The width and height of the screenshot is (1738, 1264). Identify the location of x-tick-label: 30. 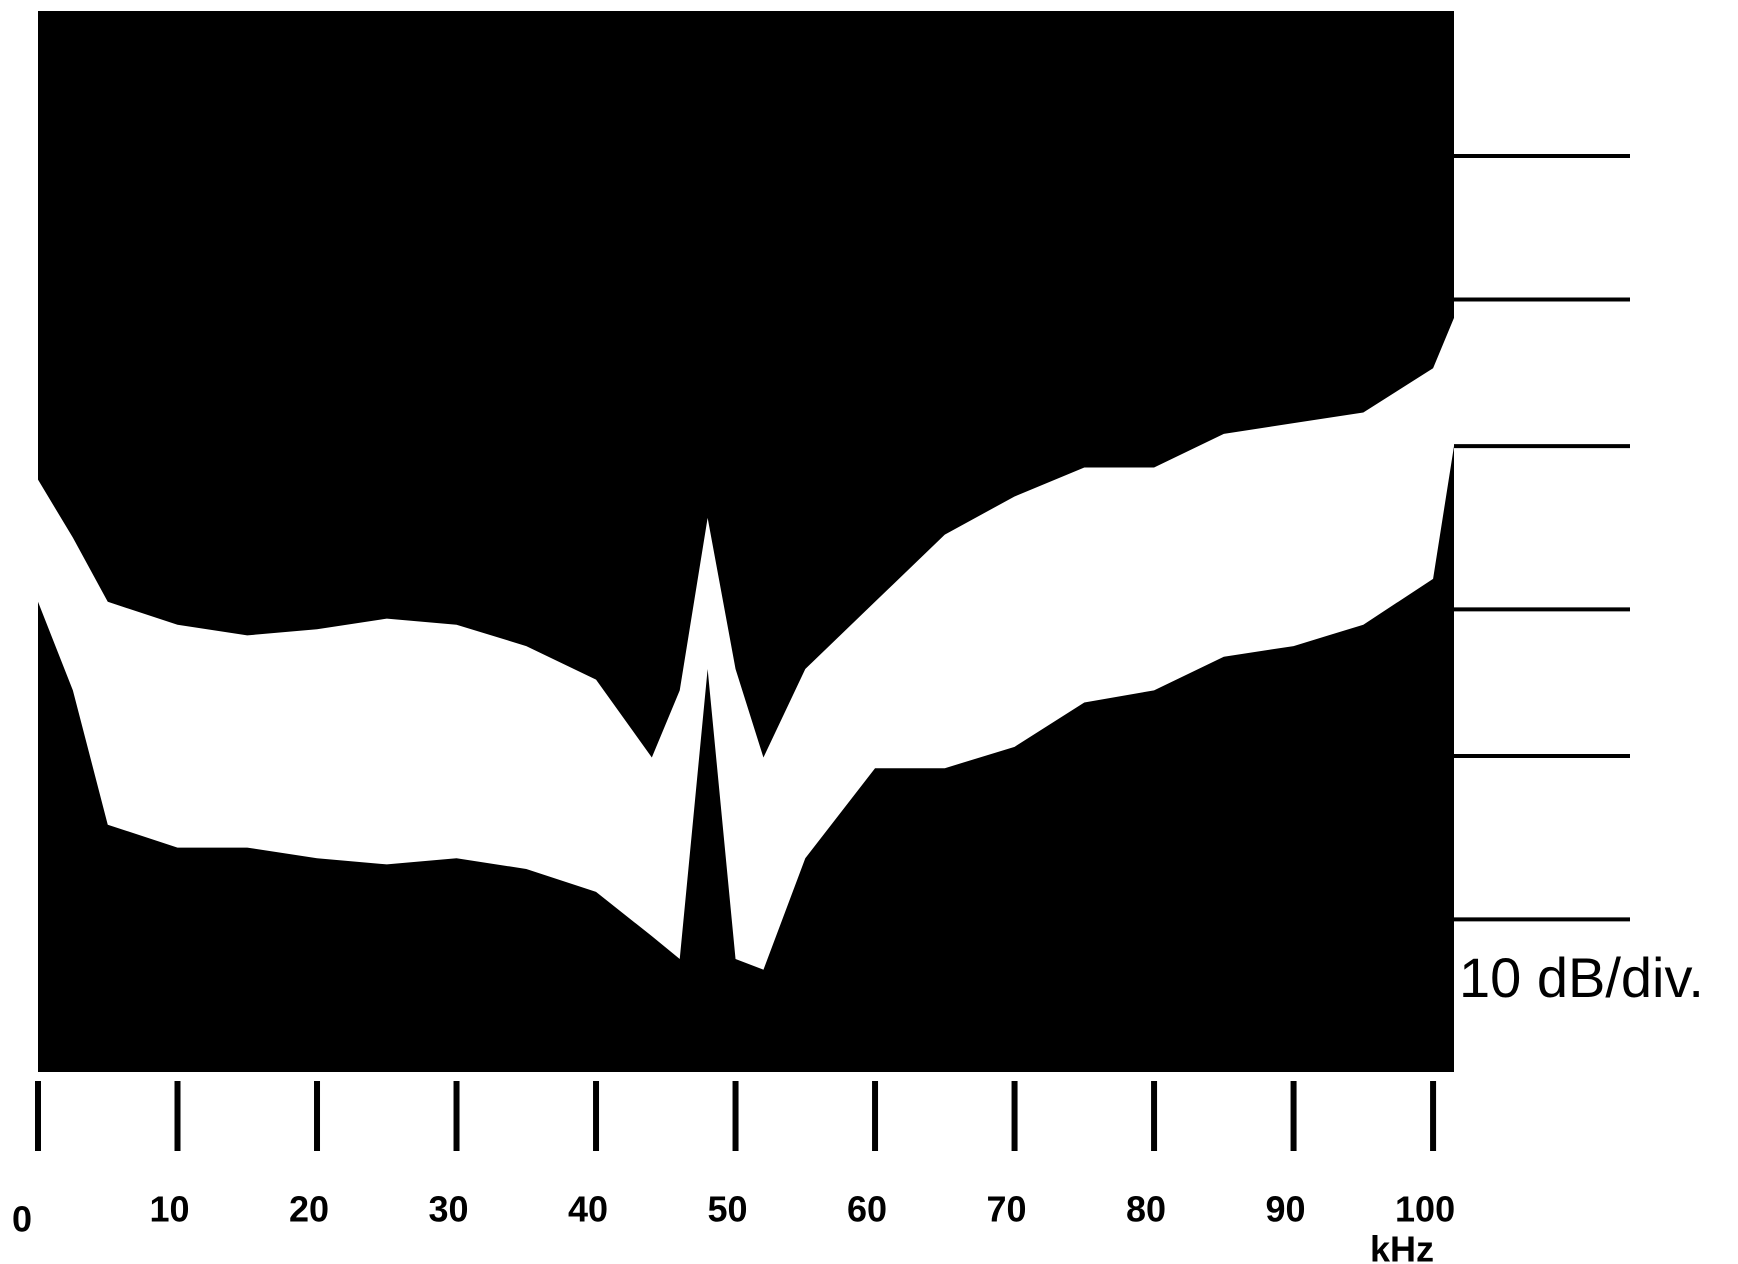
(448, 1209).